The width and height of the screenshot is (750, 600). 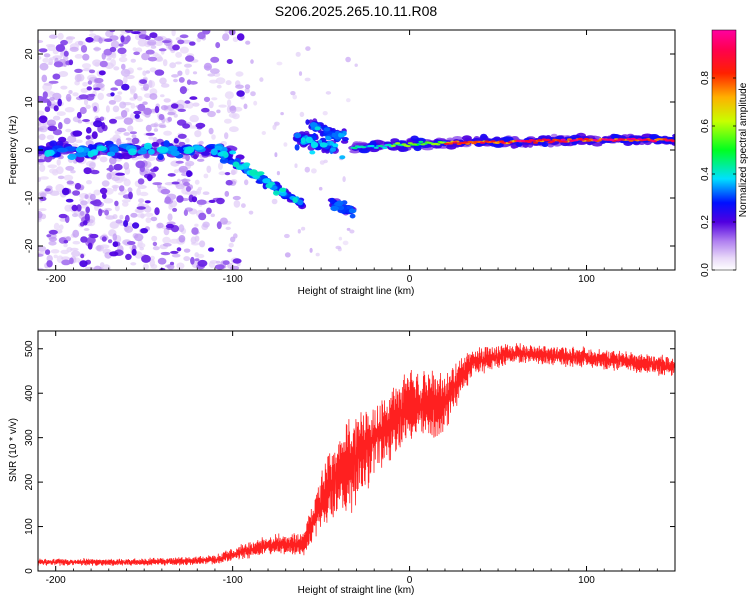 What do you see at coordinates (718, 174) in the screenshot?
I see `colorbar-ticks: 0.0 0.2 0.4 0.6 0.8` at bounding box center [718, 174].